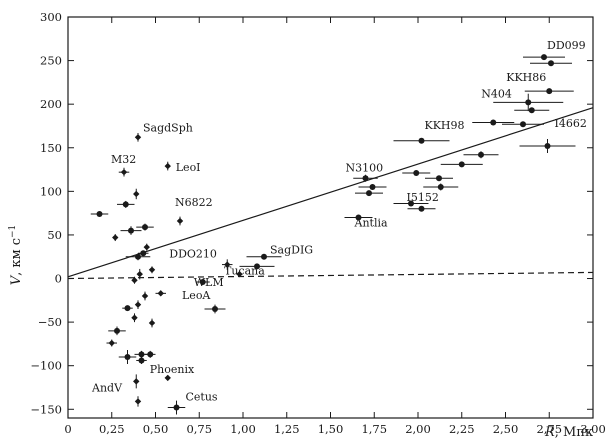 The width and height of the screenshot is (607, 445). What do you see at coordinates (291, 250) in the screenshot?
I see `point-label: SagDIG` at bounding box center [291, 250].